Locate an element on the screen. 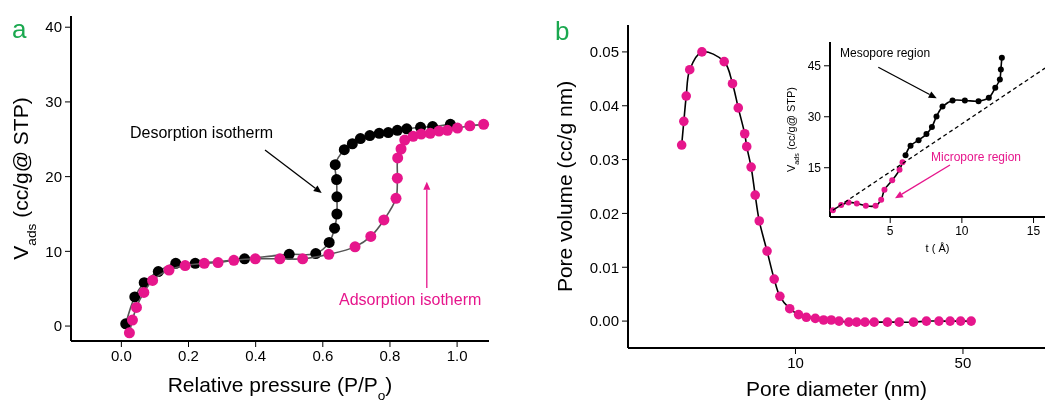 This screenshot has height=403, width=1045. annotation: Adsorption isotherm is located at coordinates (410, 299).